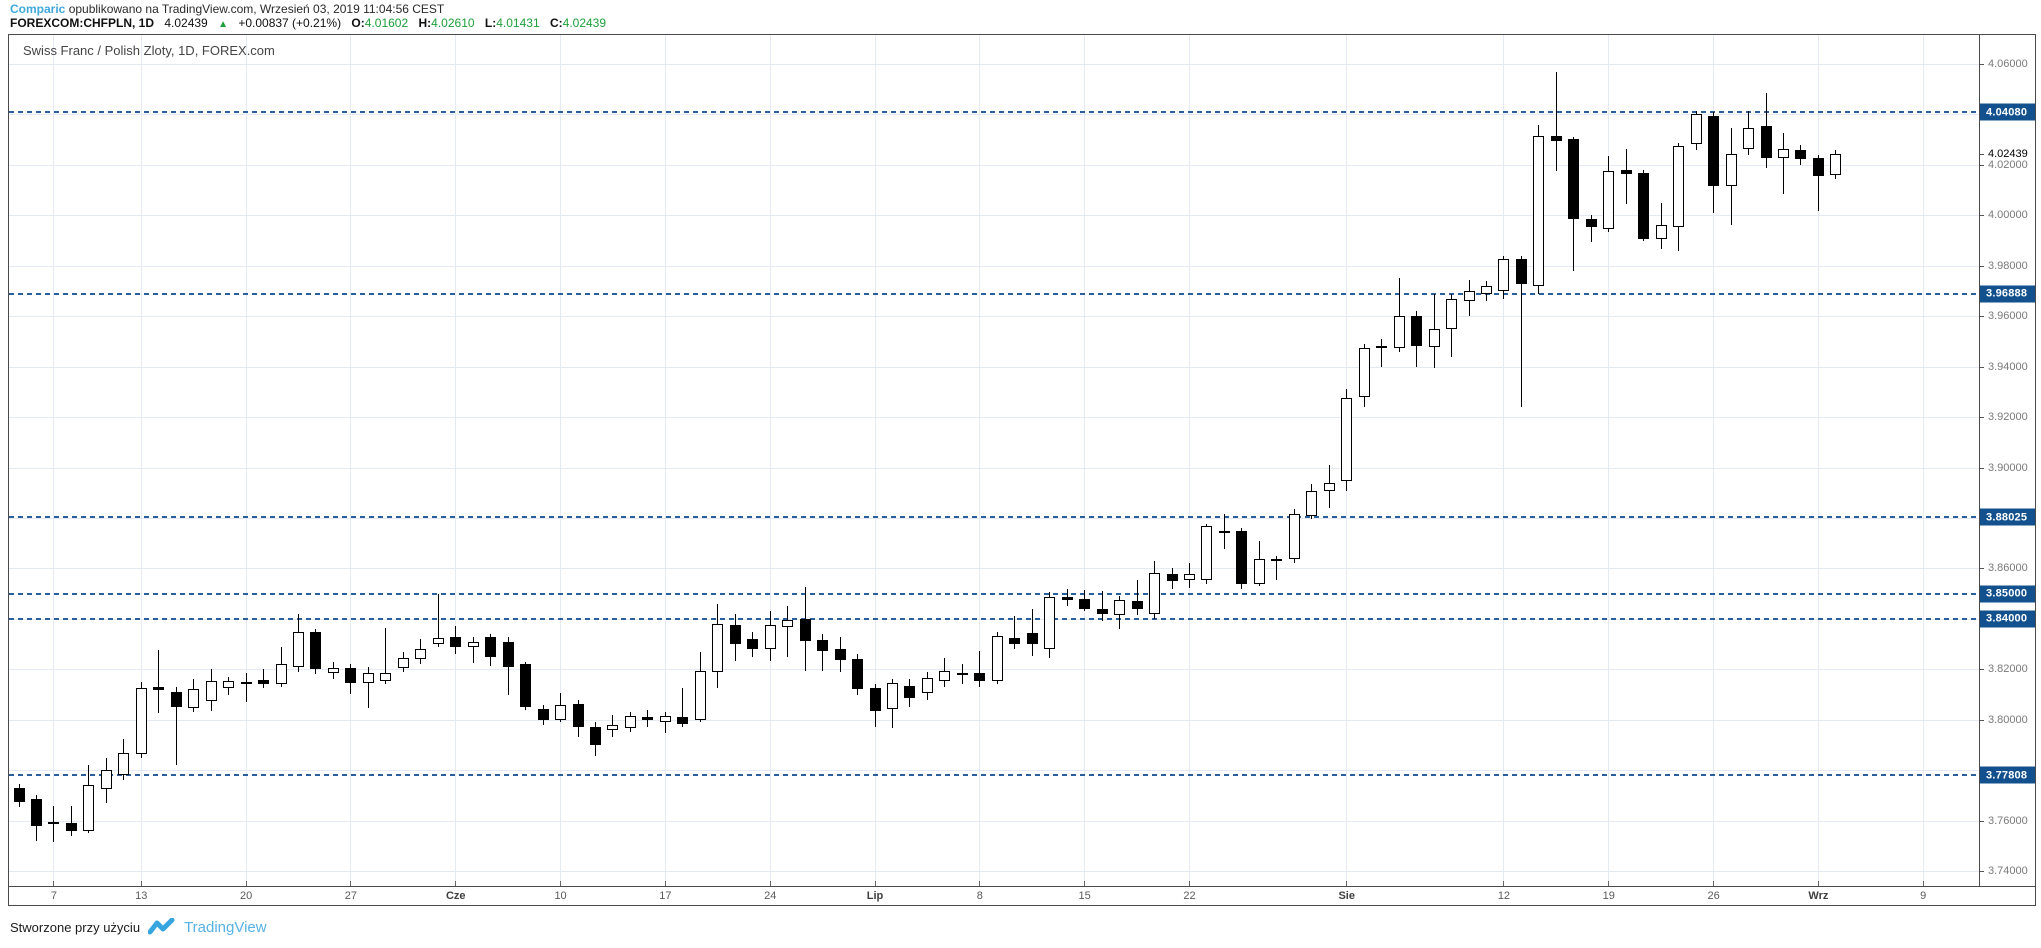 The width and height of the screenshot is (2041, 948). Describe the element at coordinates (38, 9) in the screenshot. I see `source-link: Comparic` at that location.